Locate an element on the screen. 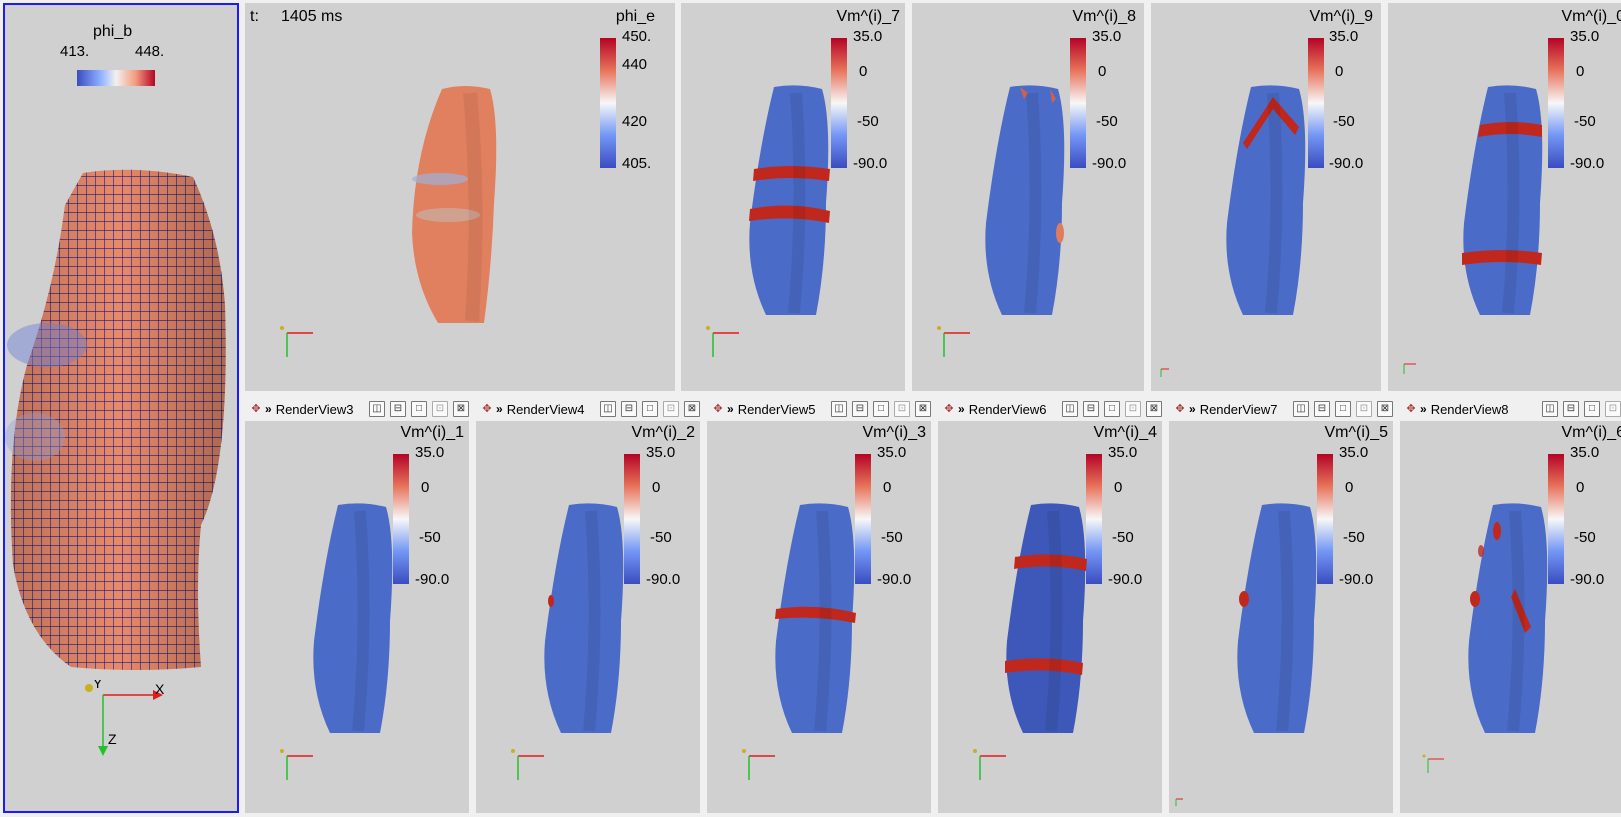 The height and width of the screenshot is (817, 1621). vm6-colorbar-title: Vm^(i)_6 is located at coordinates (1591, 432).